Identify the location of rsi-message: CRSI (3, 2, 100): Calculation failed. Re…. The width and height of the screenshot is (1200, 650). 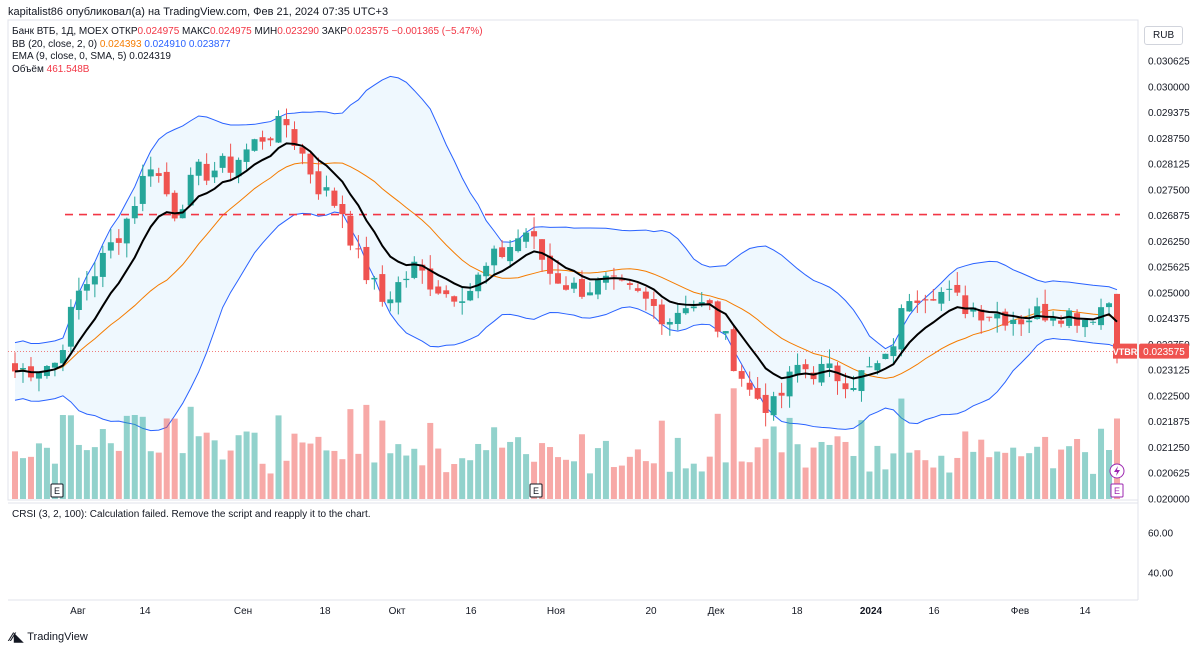
(191, 514).